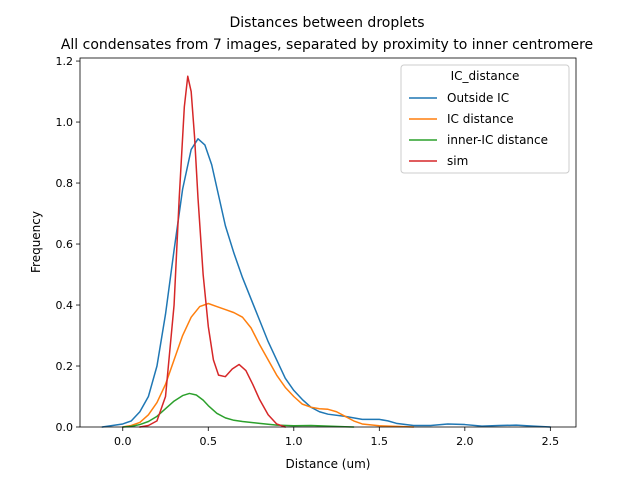 The height and width of the screenshot is (480, 640). Describe the element at coordinates (497, 140) in the screenshot. I see `legend-label: inner-IC distance` at that location.